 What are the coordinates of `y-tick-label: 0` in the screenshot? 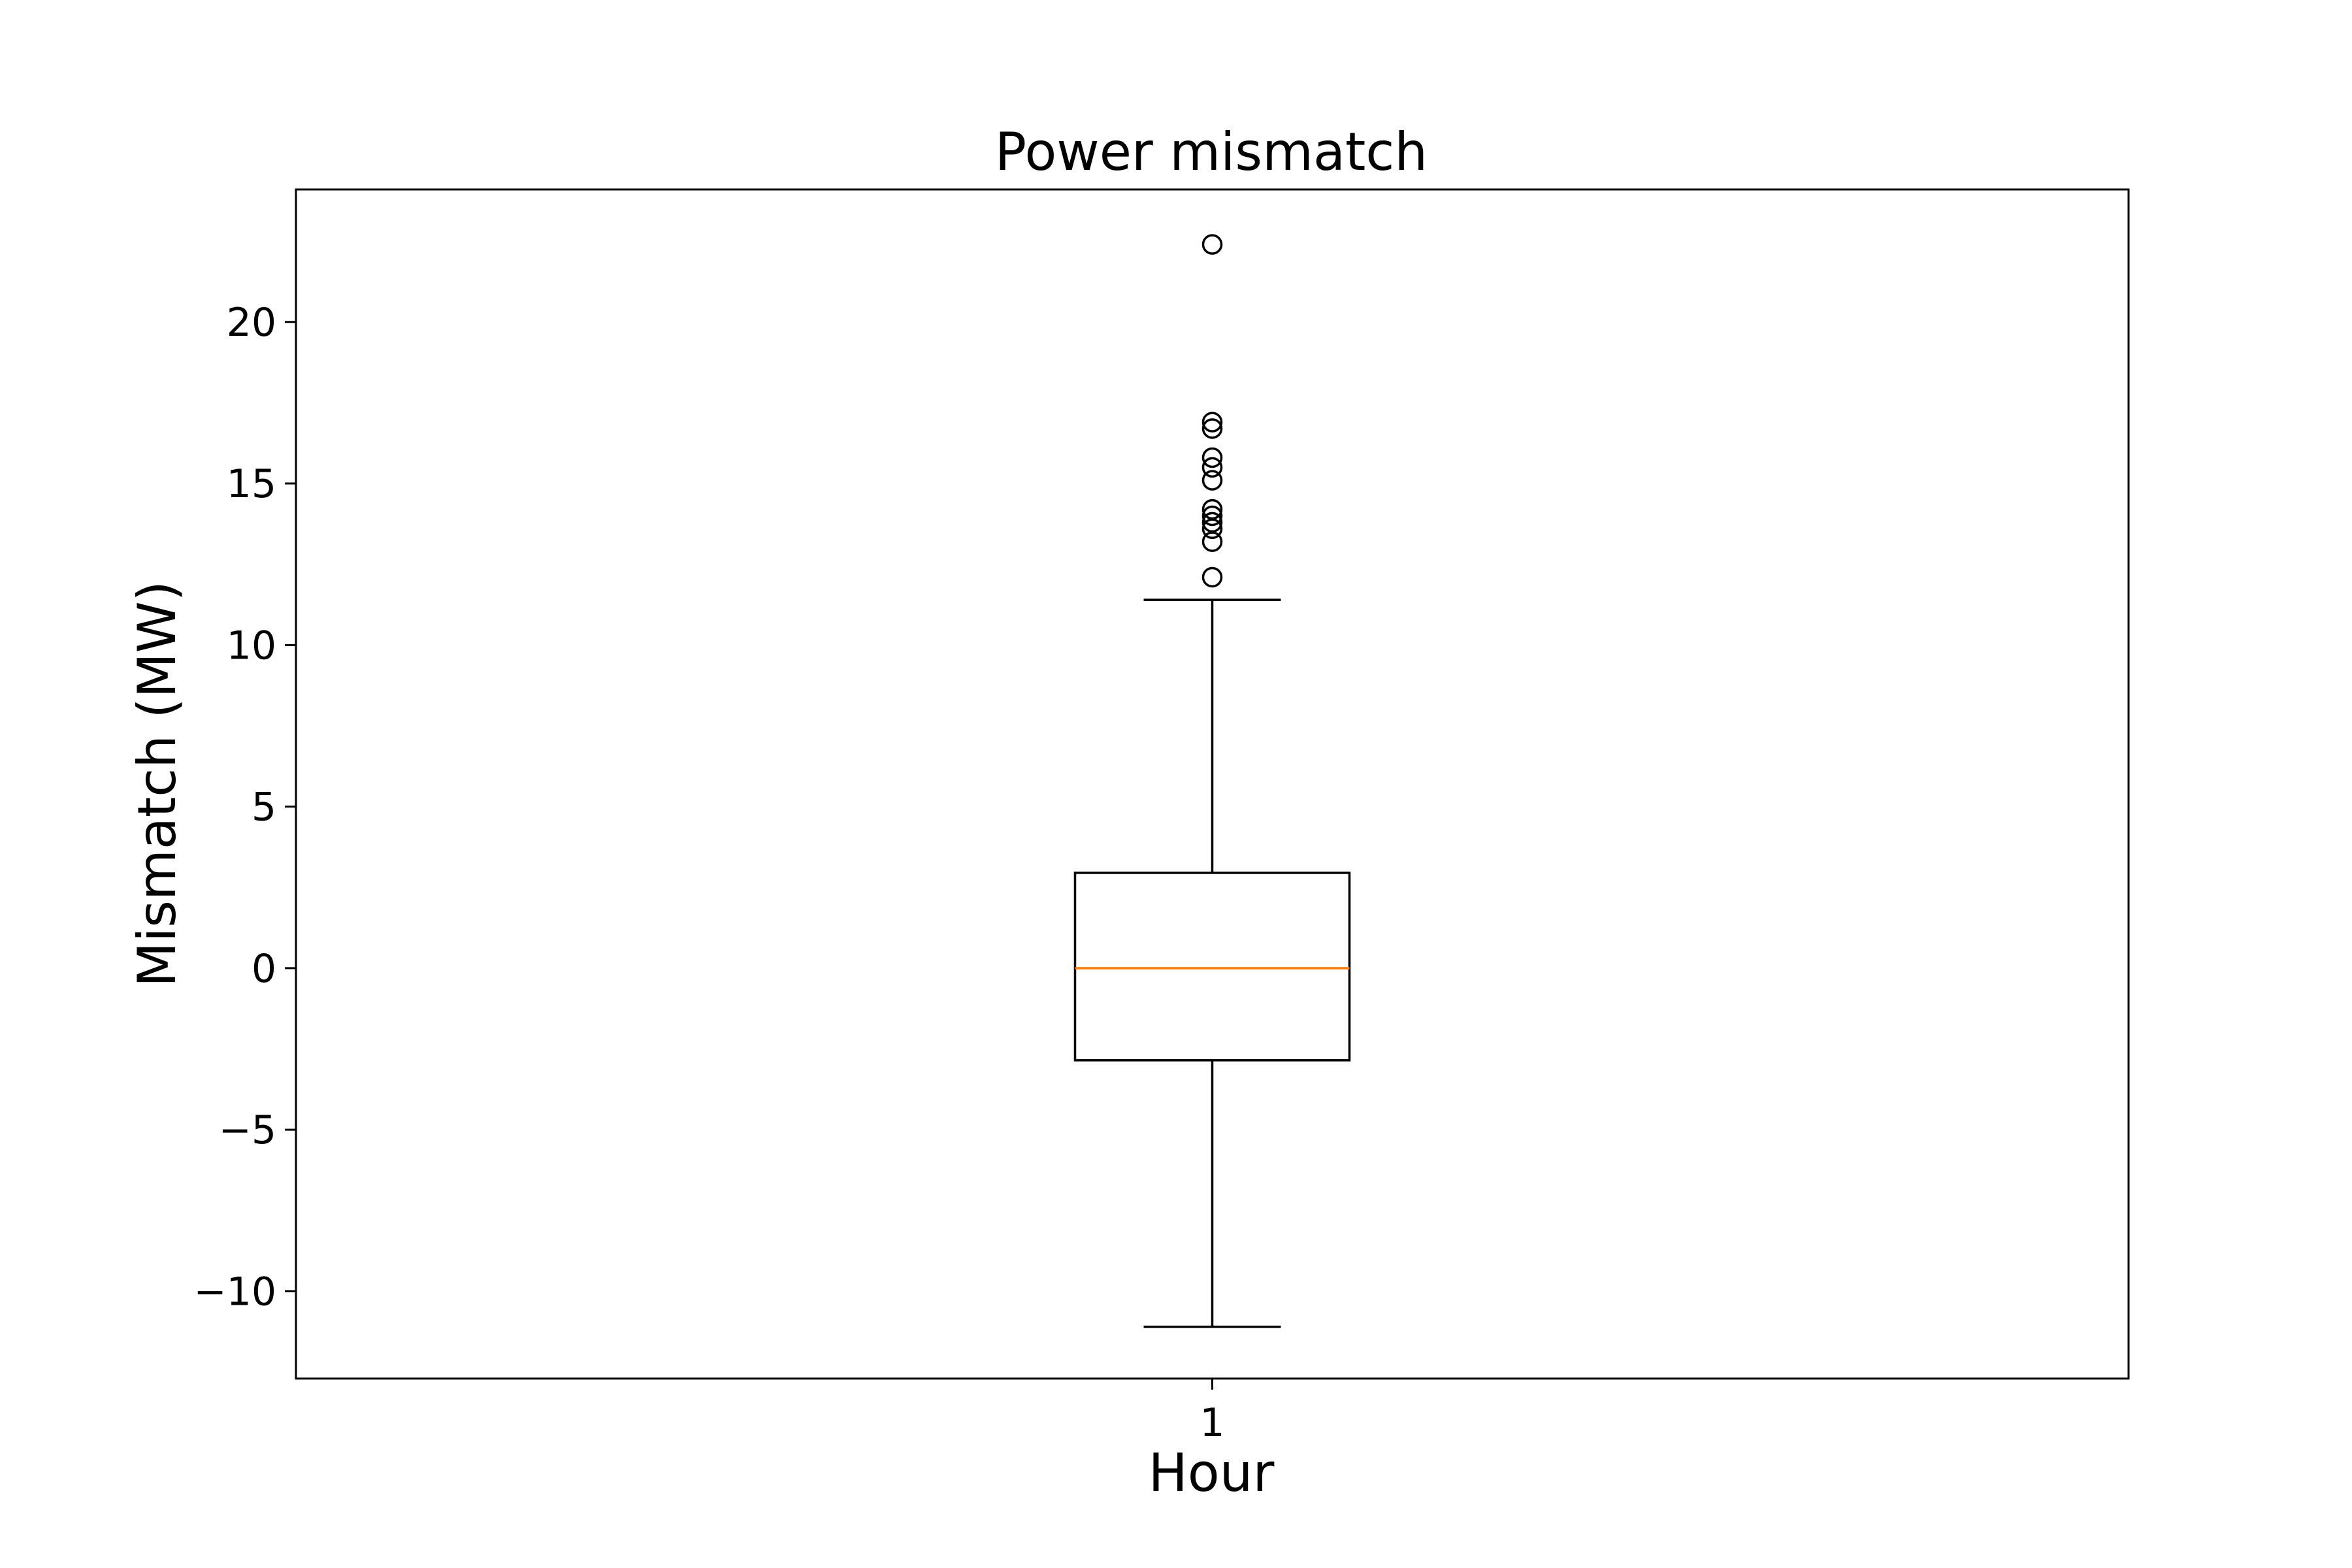 It's located at (264, 969).